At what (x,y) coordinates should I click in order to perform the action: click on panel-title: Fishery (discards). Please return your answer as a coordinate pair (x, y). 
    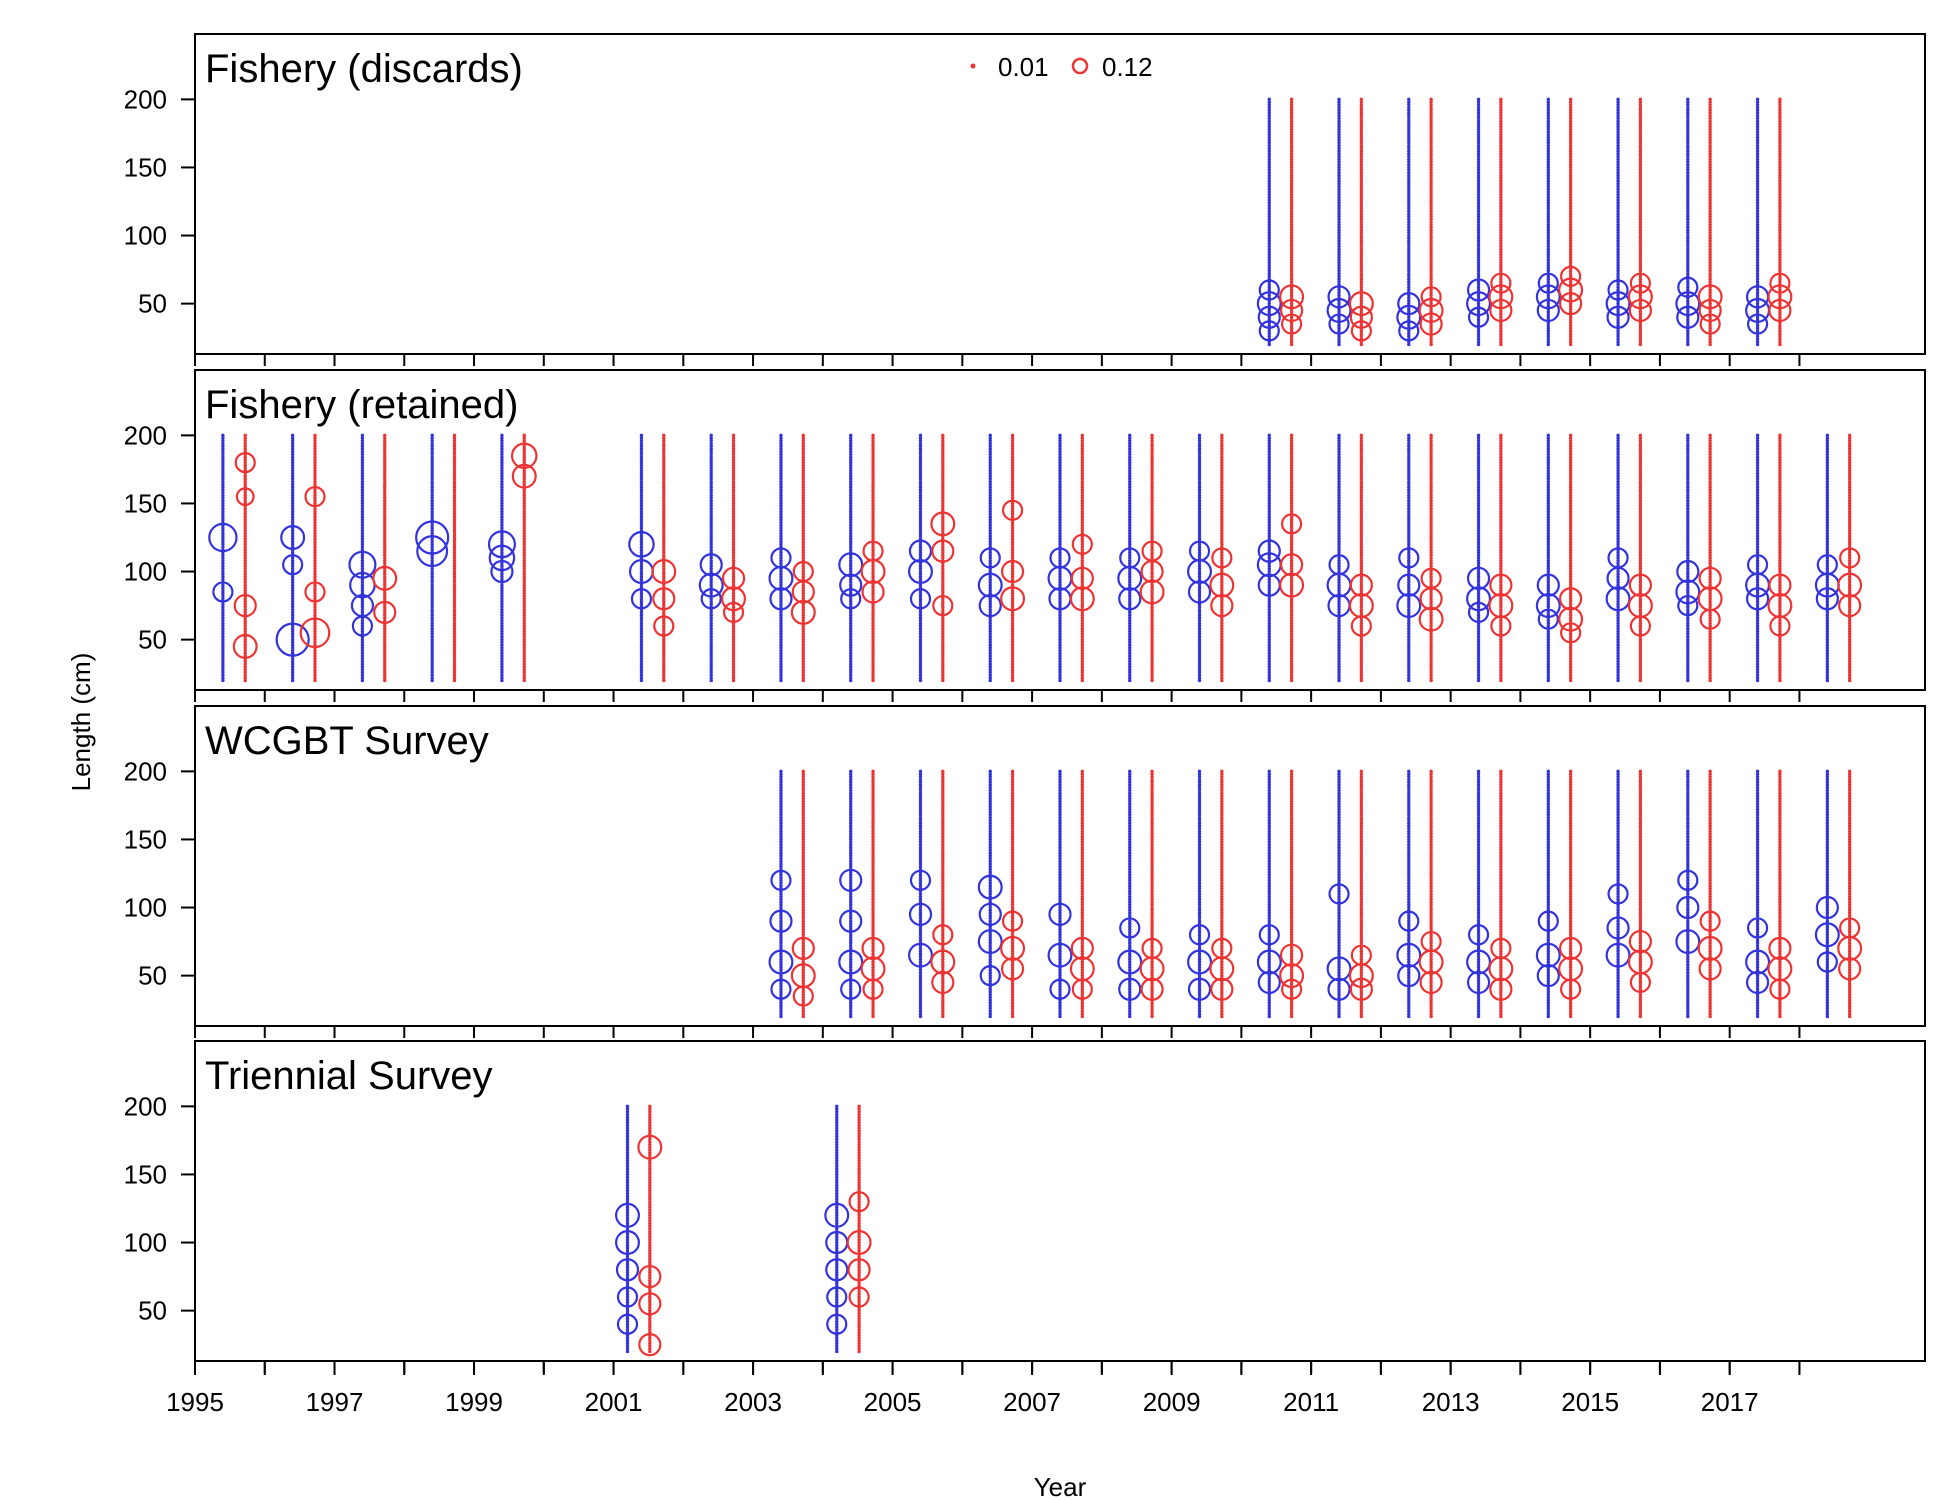
    Looking at the image, I should click on (364, 69).